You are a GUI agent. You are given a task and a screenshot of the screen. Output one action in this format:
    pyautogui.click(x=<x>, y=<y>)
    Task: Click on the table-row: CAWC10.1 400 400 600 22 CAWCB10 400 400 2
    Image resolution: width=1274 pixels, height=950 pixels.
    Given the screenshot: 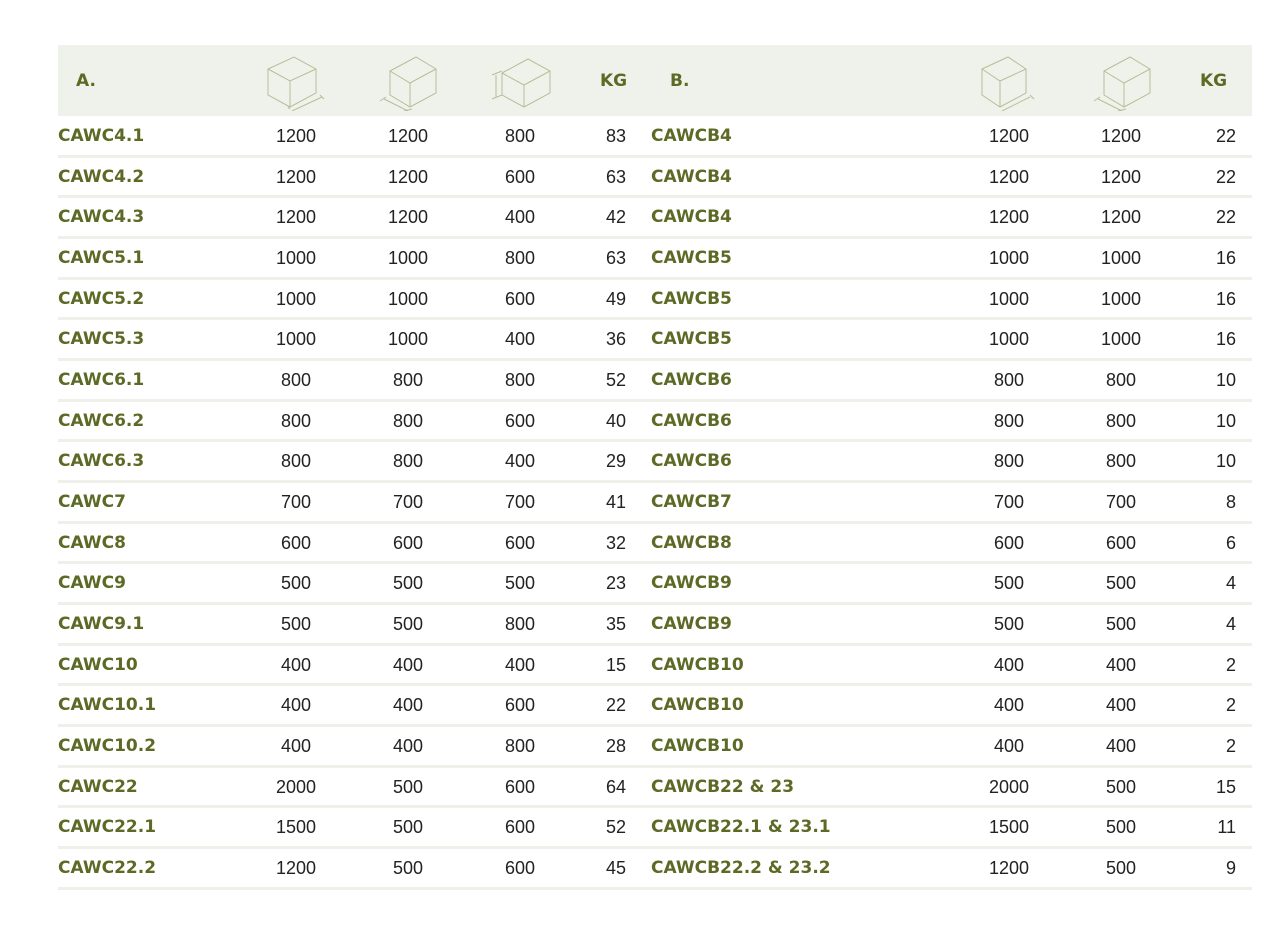 What is the action you would take?
    pyautogui.click(x=655, y=707)
    